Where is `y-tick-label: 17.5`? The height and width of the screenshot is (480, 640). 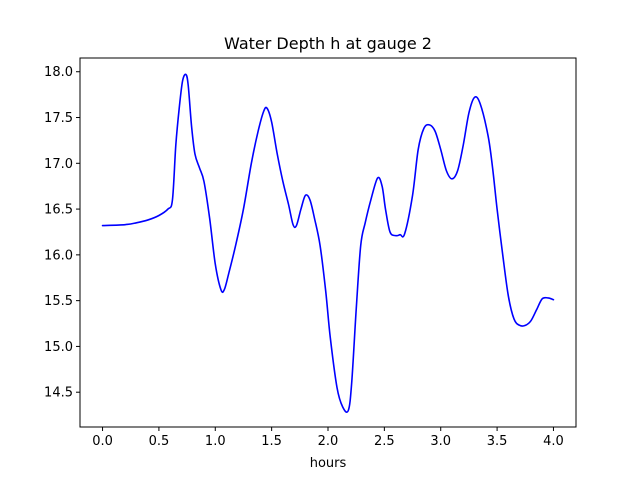 y-tick-label: 17.5 is located at coordinates (58, 118).